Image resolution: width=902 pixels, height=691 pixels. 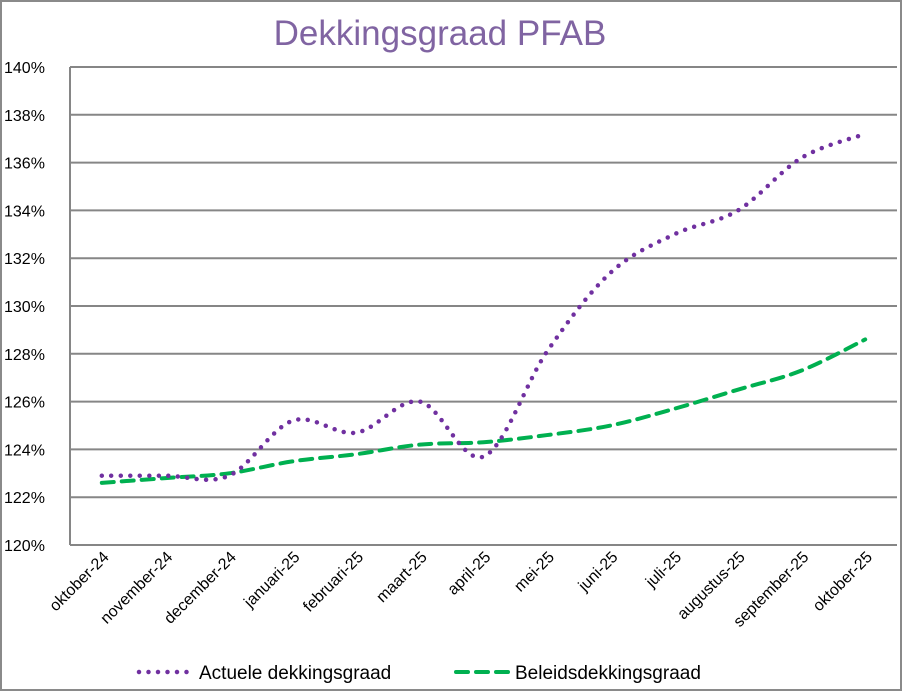 I want to click on x-tick-label: juni-25, so click(x=598, y=572).